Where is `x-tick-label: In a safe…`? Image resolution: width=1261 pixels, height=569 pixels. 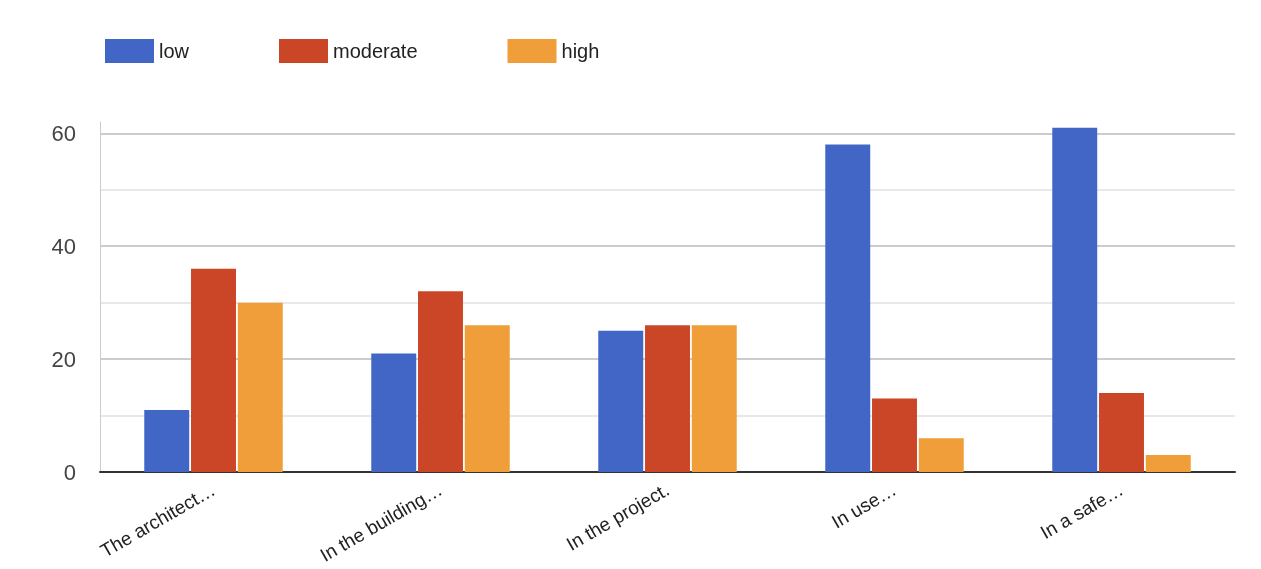 x-tick-label: In a safe… is located at coordinates (1081, 510).